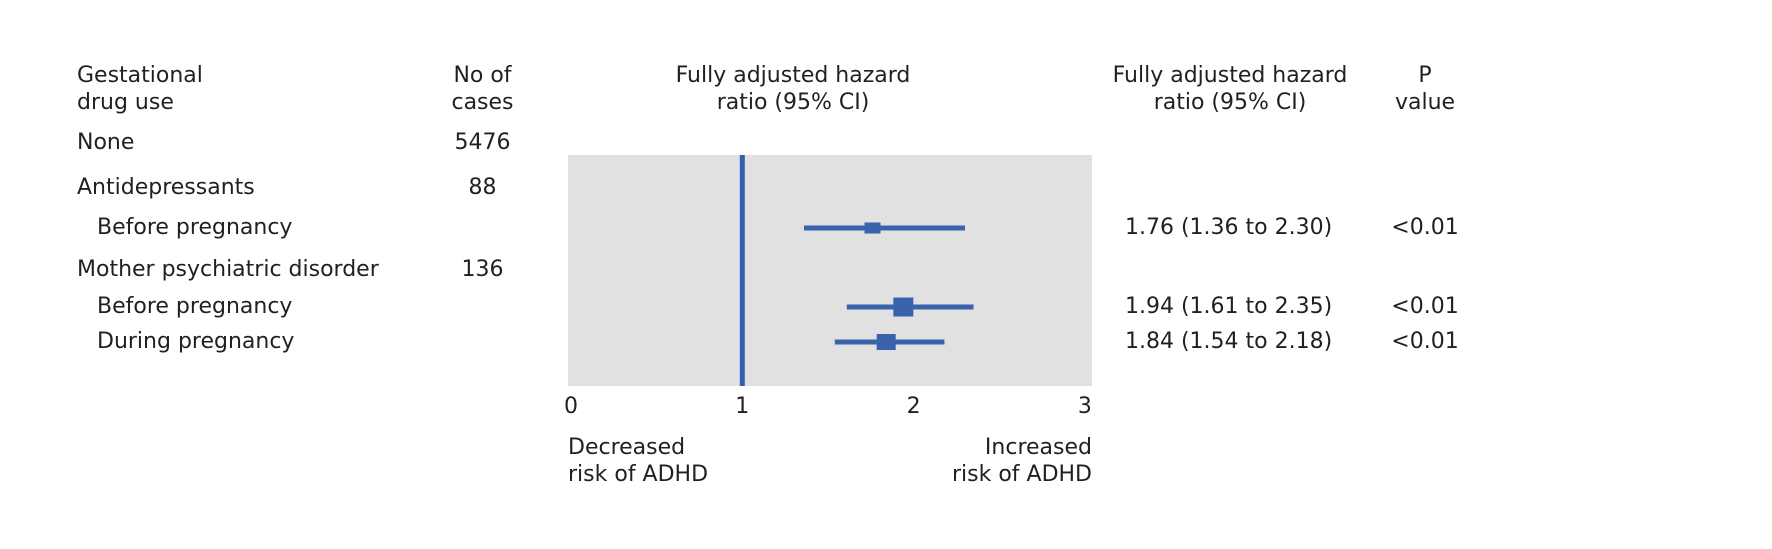 This screenshot has height=549, width=1772. What do you see at coordinates (196, 341) in the screenshot?
I see `row-label: During pregnancy` at bounding box center [196, 341].